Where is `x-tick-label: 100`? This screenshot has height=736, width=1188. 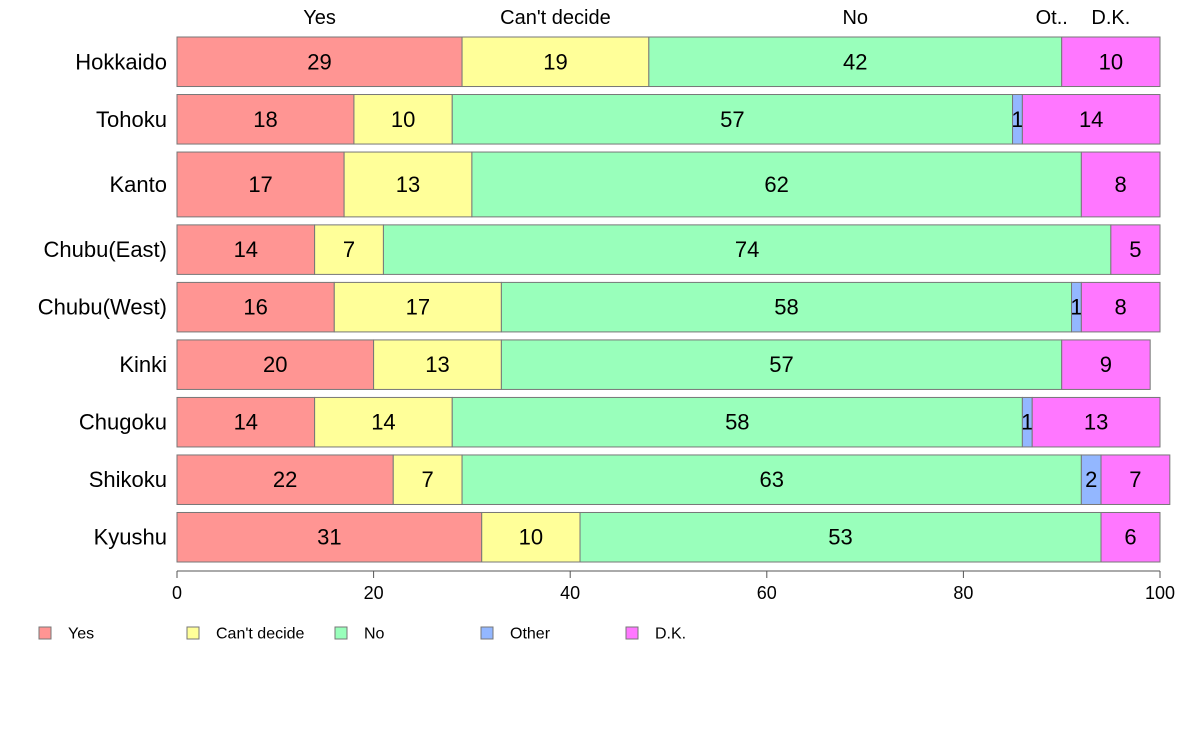
x-tick-label: 100 is located at coordinates (1160, 593).